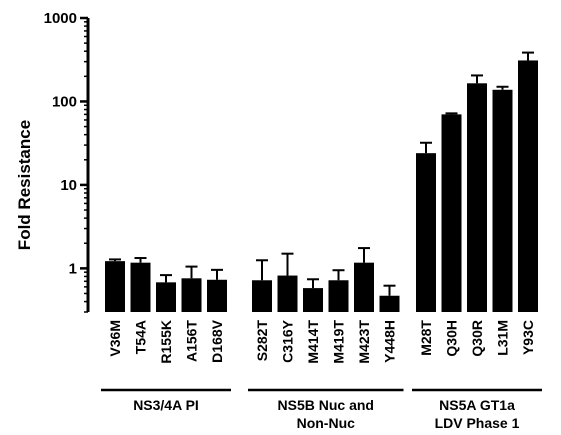 The width and height of the screenshot is (561, 435). I want to click on x-tick-label: S282T, so click(262, 341).